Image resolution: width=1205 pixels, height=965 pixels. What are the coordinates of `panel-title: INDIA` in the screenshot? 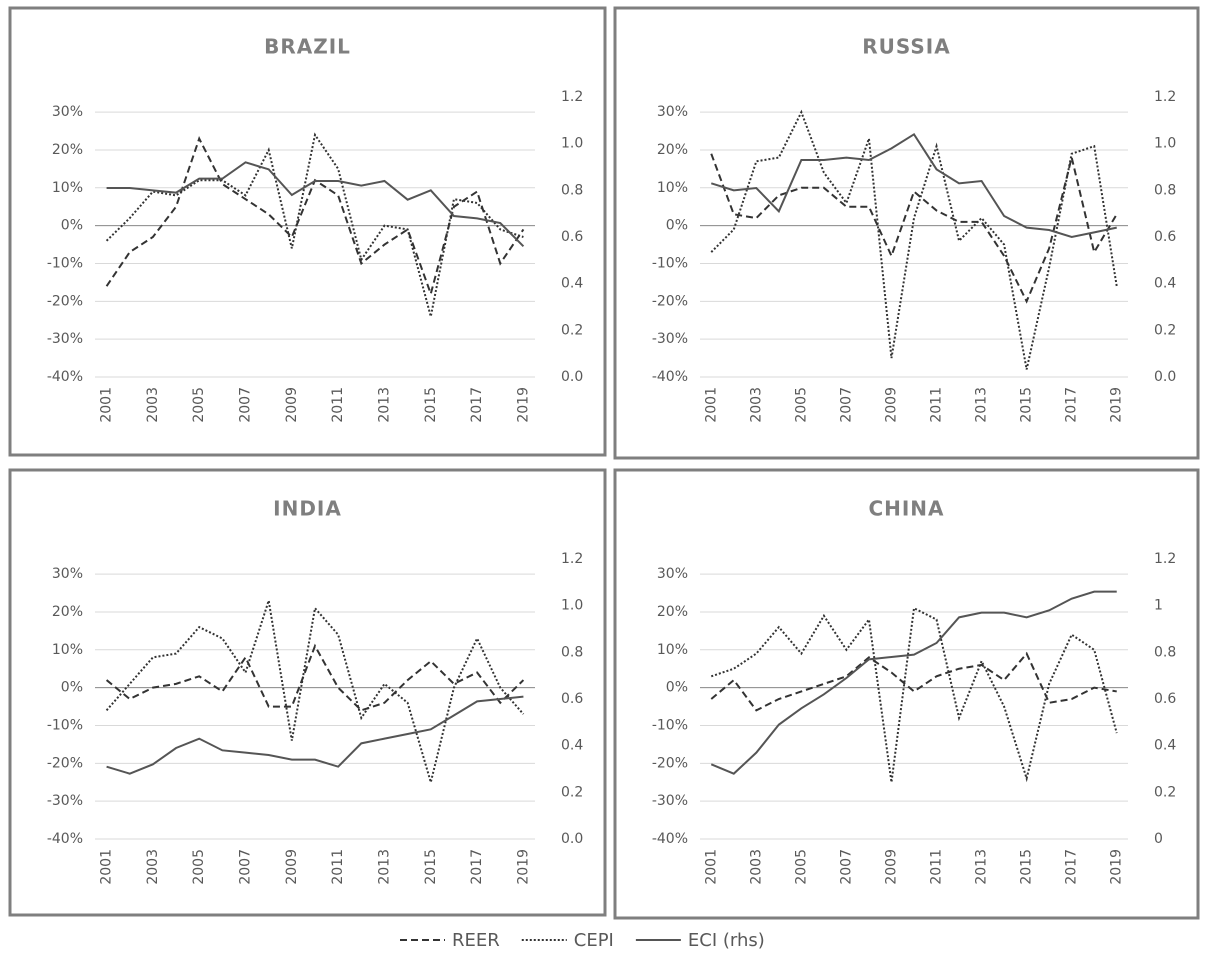 It's located at (307, 509).